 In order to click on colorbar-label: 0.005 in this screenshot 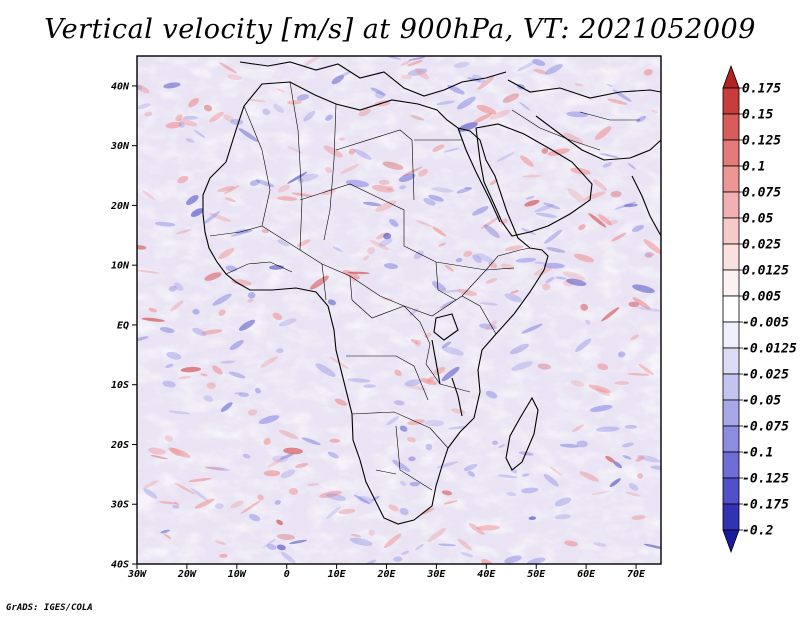, I will do `click(761, 297)`.